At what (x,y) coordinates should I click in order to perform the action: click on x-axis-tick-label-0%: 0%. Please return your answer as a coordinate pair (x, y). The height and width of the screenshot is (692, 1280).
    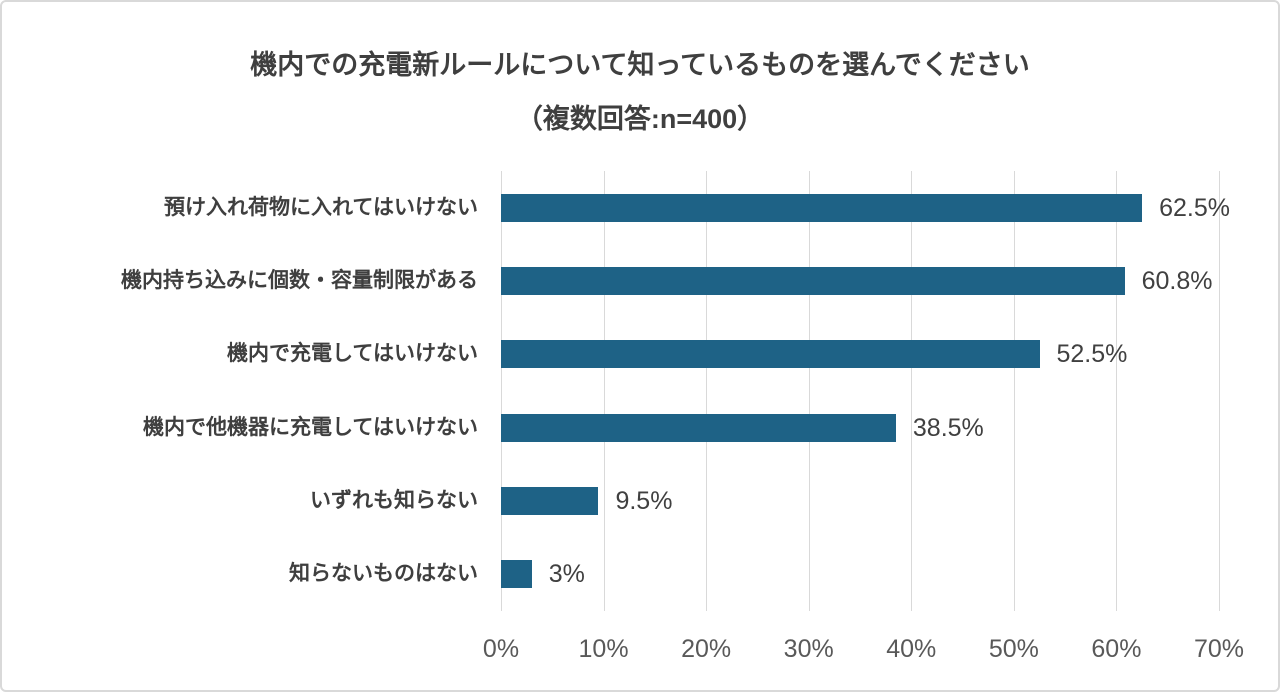
    Looking at the image, I should click on (501, 649).